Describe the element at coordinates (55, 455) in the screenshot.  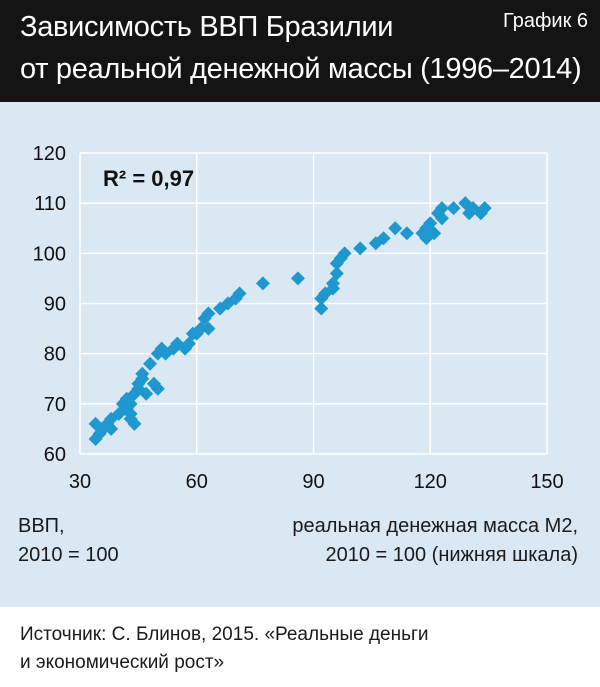
I see `y-tick-label: 60` at that location.